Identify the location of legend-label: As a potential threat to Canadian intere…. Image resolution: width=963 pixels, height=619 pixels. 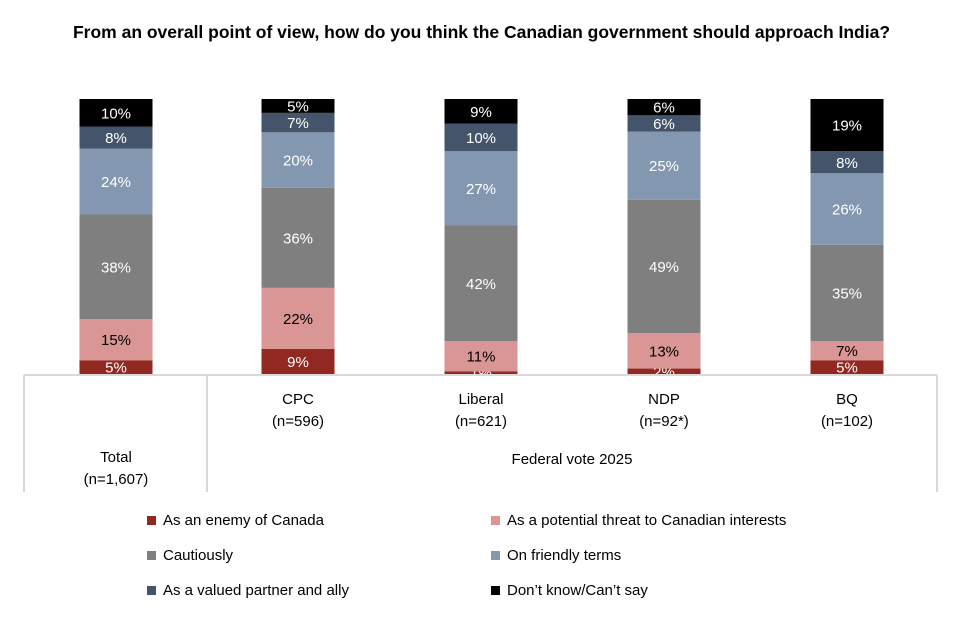
(647, 520).